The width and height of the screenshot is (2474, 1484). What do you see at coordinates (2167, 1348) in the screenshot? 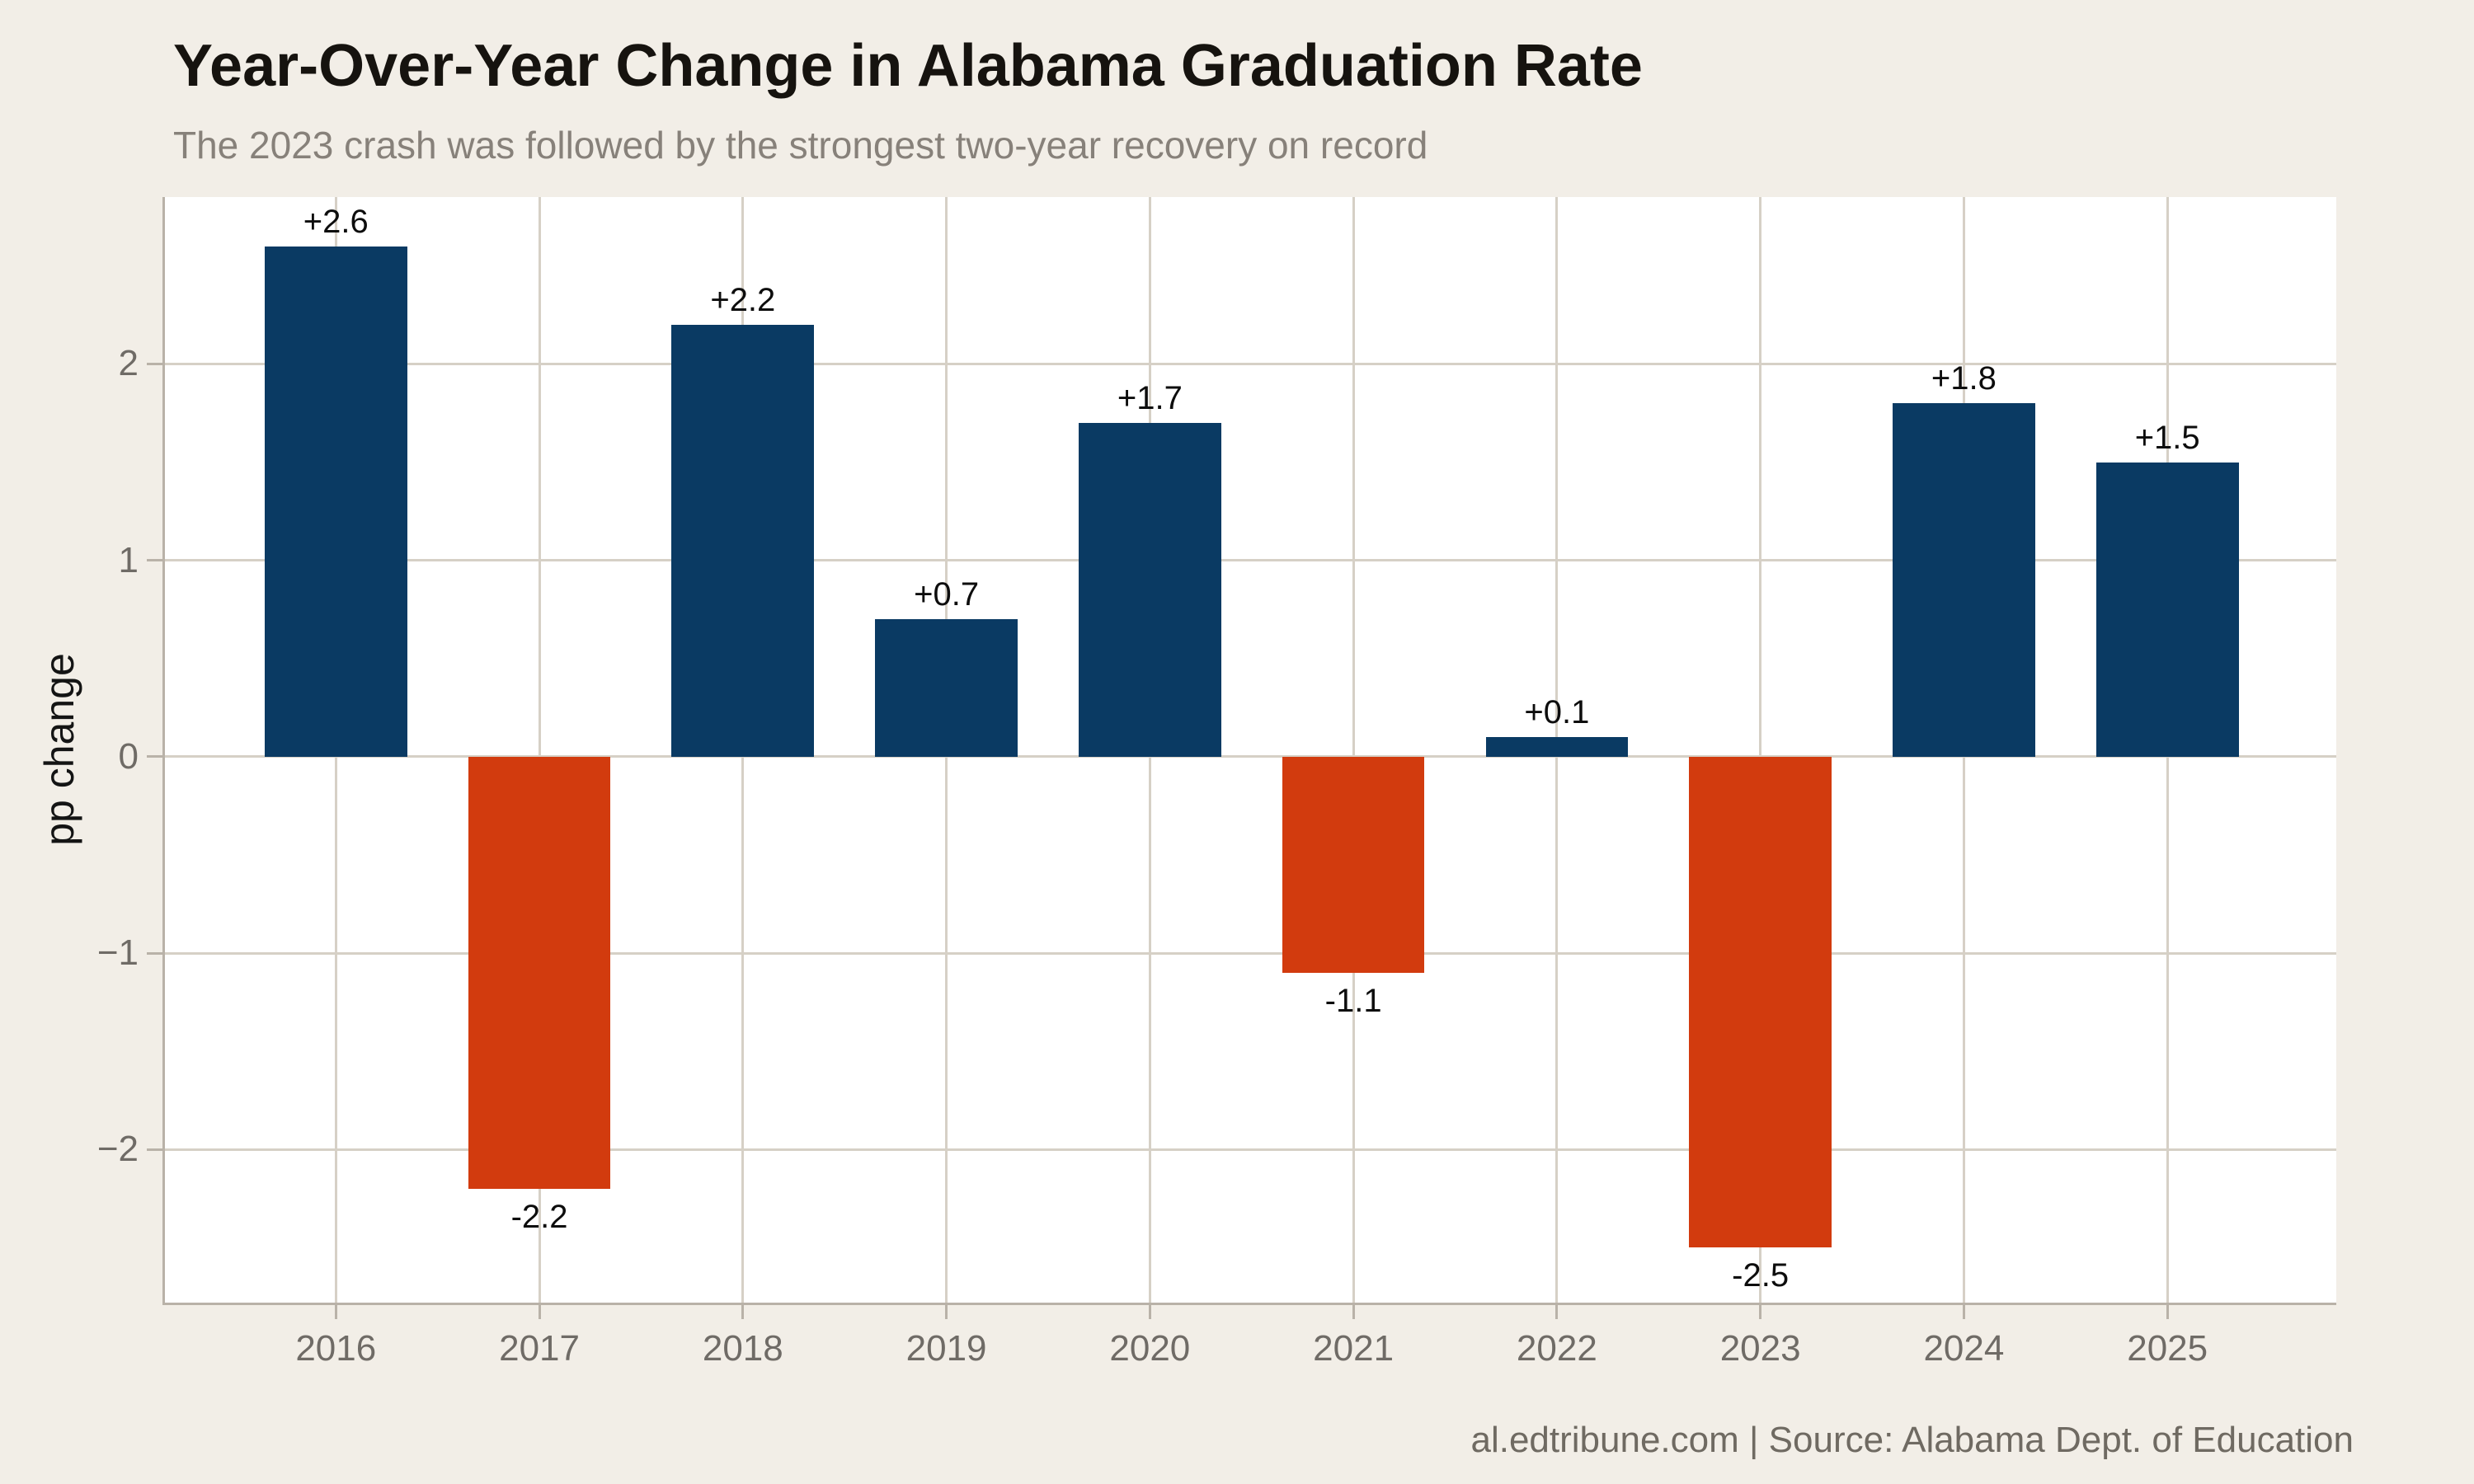
I see `x-tick-label-2025: 2025` at bounding box center [2167, 1348].